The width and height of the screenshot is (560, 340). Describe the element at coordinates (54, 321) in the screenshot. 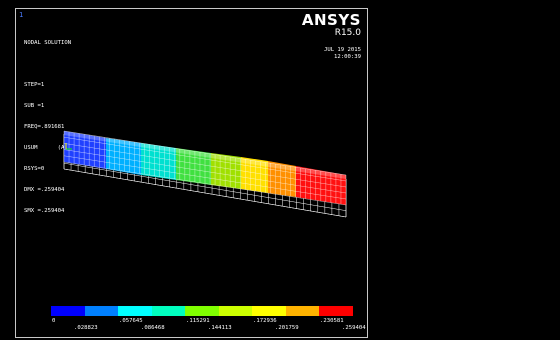

I see `legend-top-label: 0` at that location.